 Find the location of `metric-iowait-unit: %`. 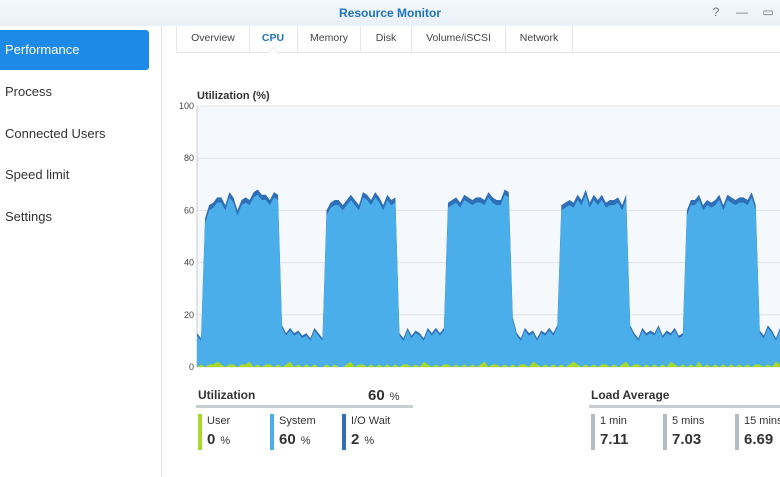

metric-iowait-unit: % is located at coordinates (369, 441).